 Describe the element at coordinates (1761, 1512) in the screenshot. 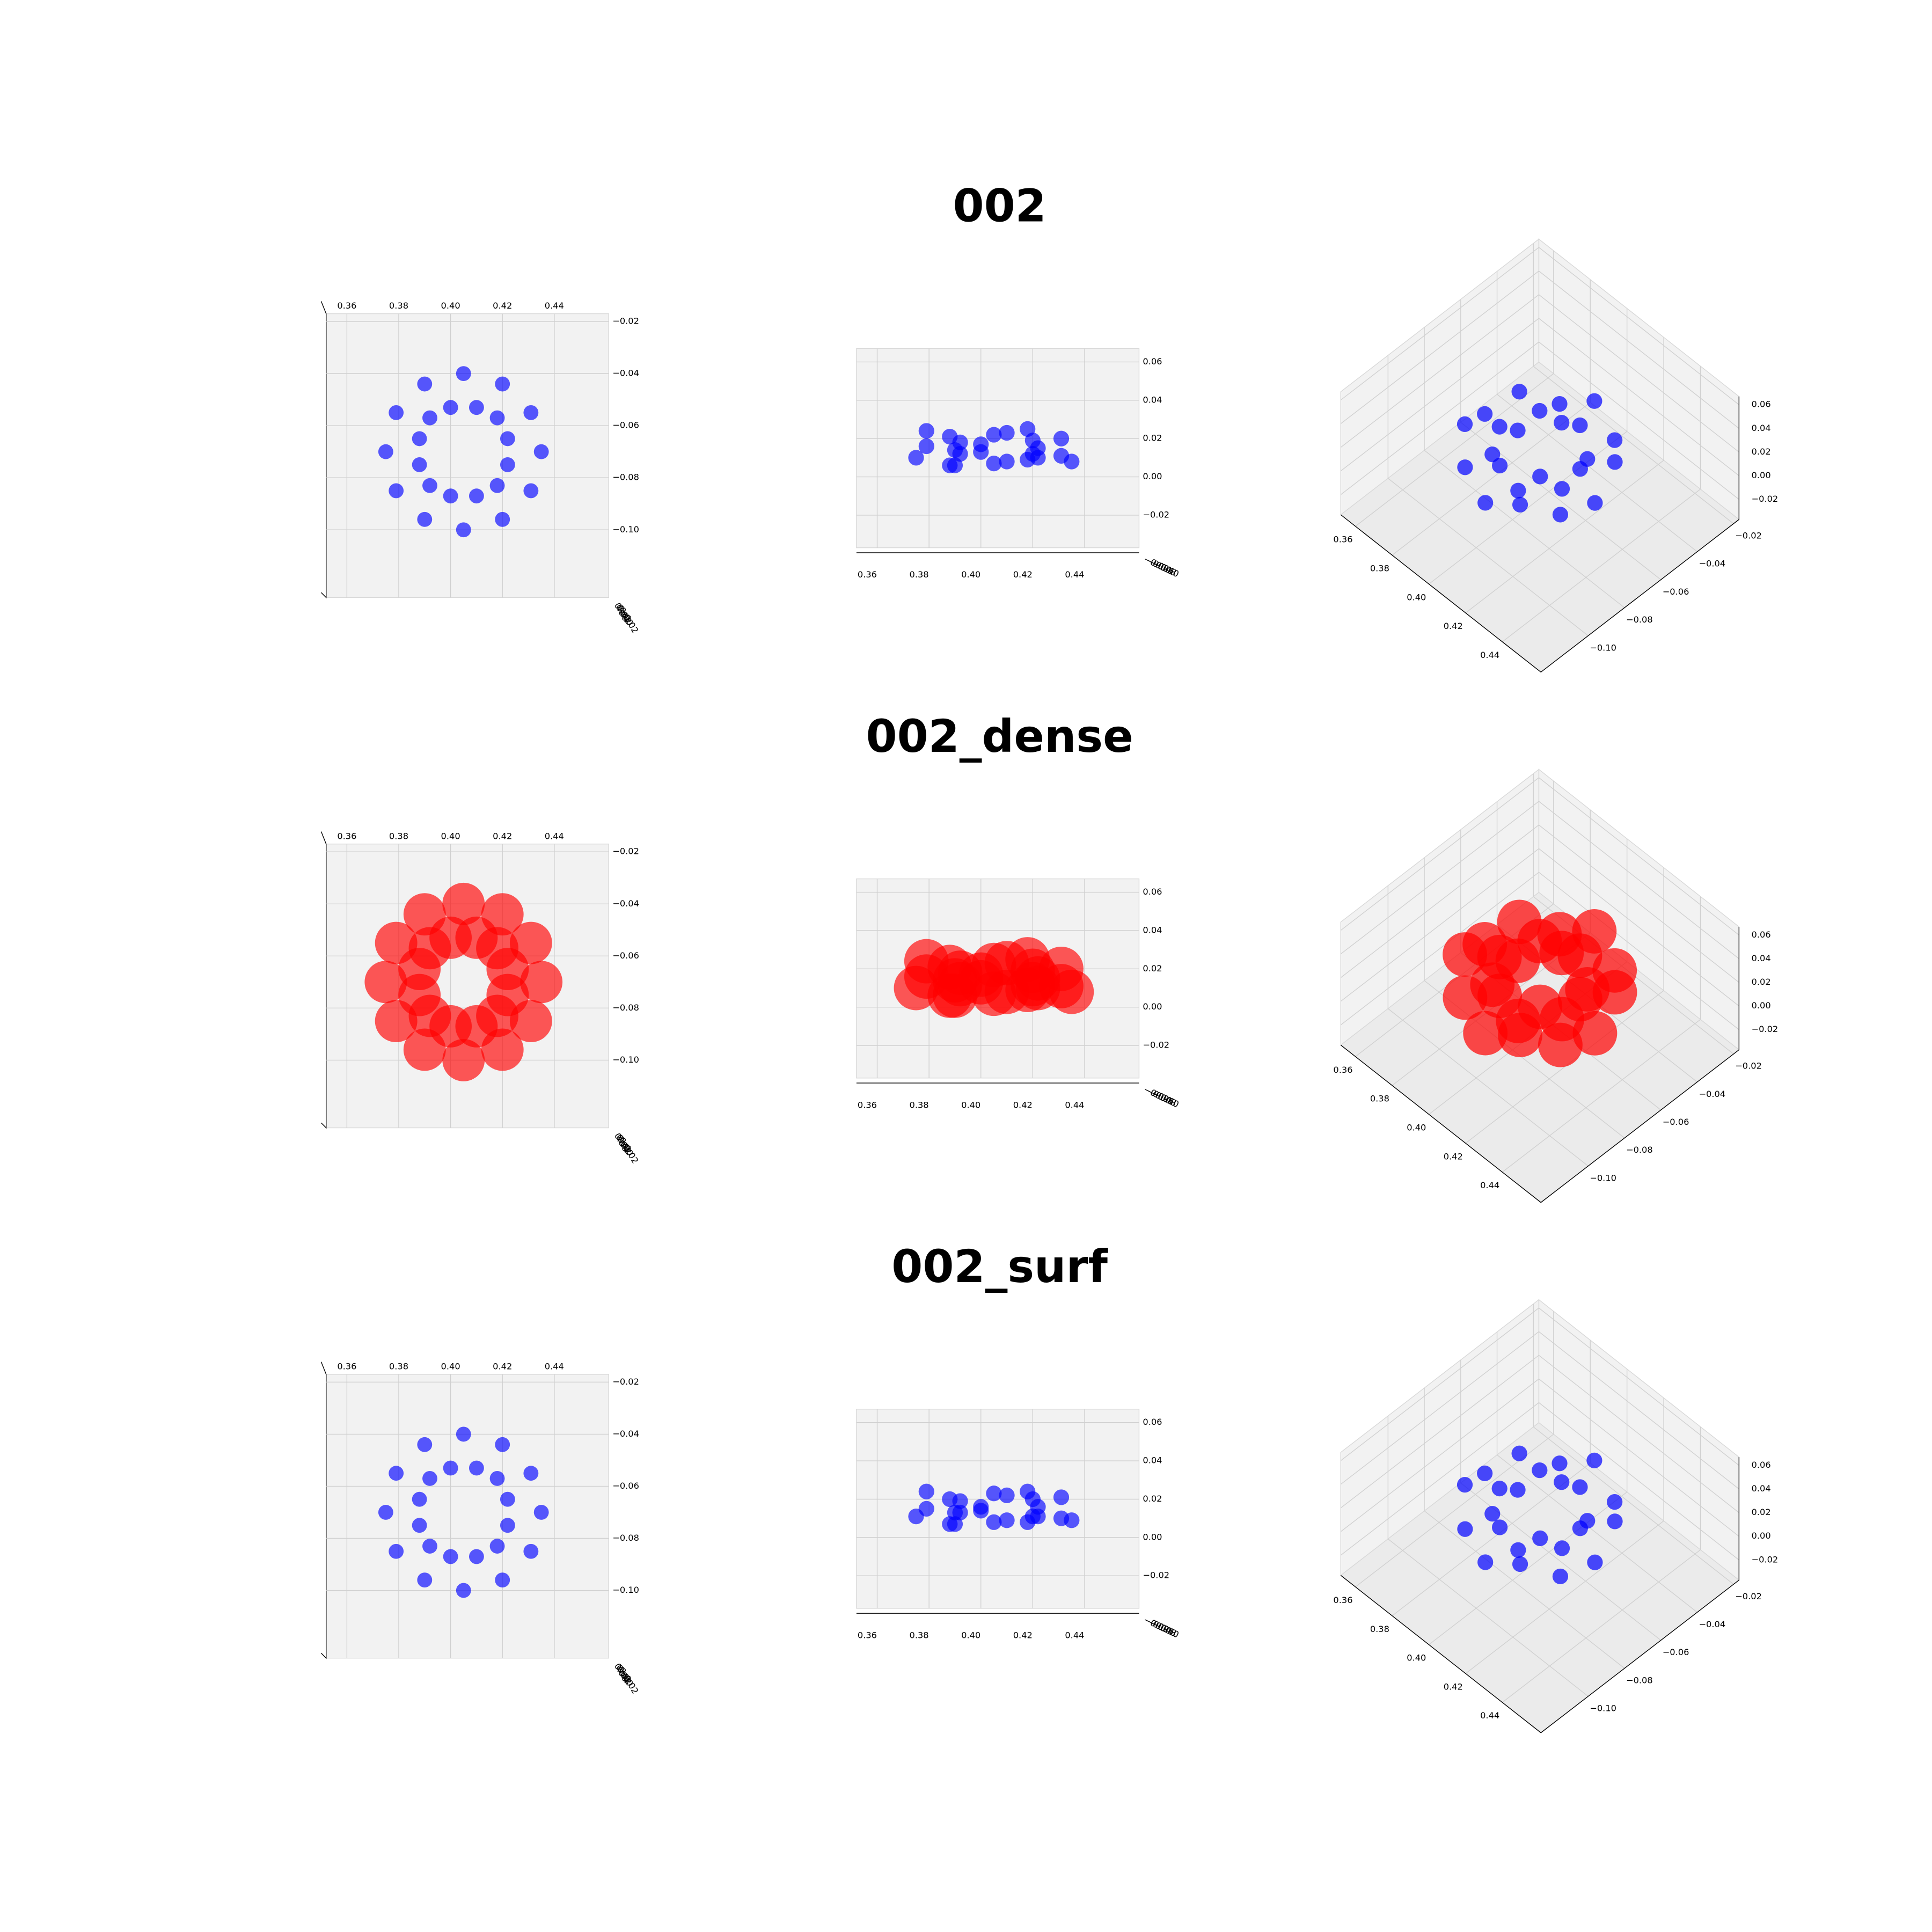

I see `z-tick-label: 0.02` at that location.